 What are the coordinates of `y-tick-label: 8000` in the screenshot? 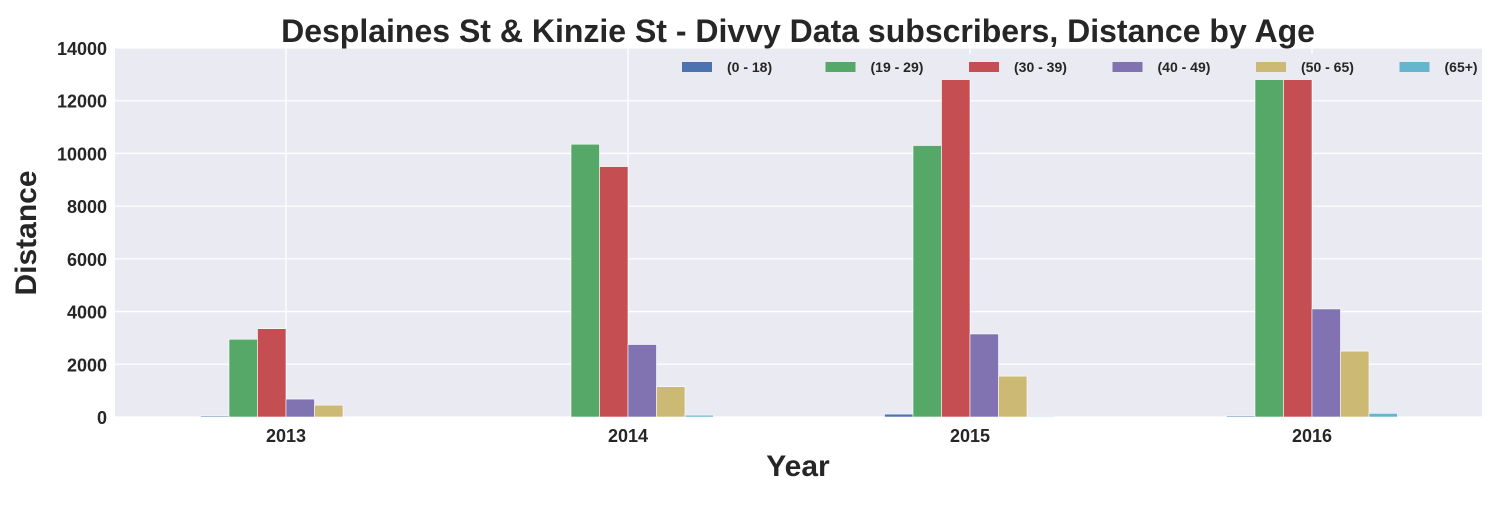 It's located at (87, 207).